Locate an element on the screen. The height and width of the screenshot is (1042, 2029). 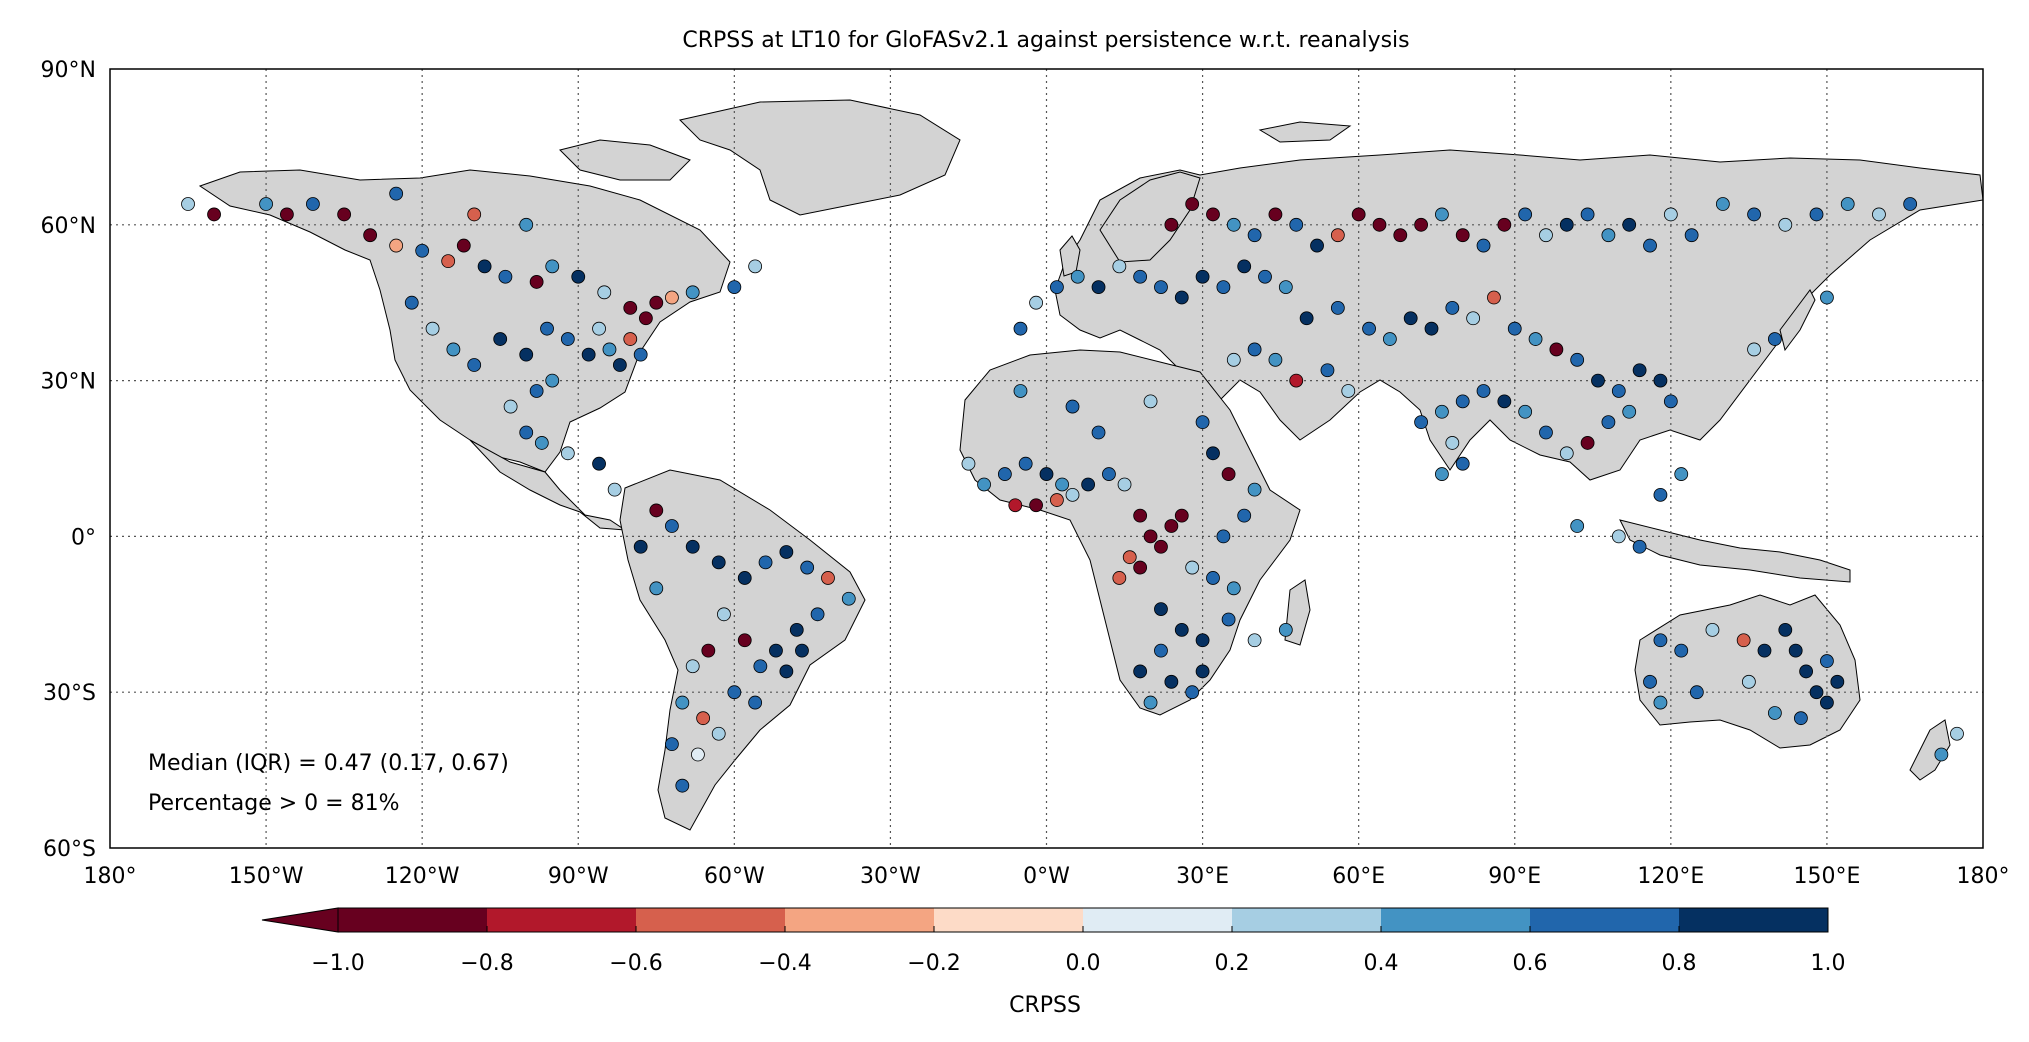
longitude-tick-label: 180° is located at coordinates (110, 876).